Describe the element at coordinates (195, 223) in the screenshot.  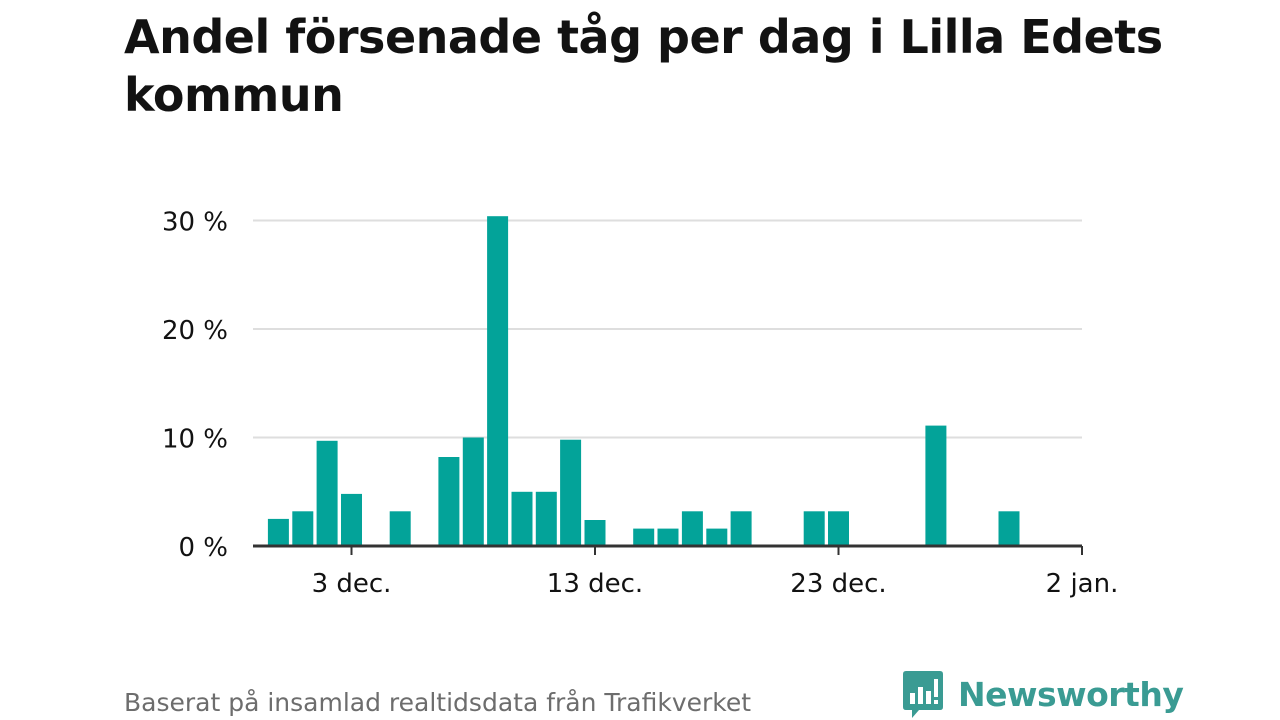
I see `y-tick-label: 30 %` at that location.